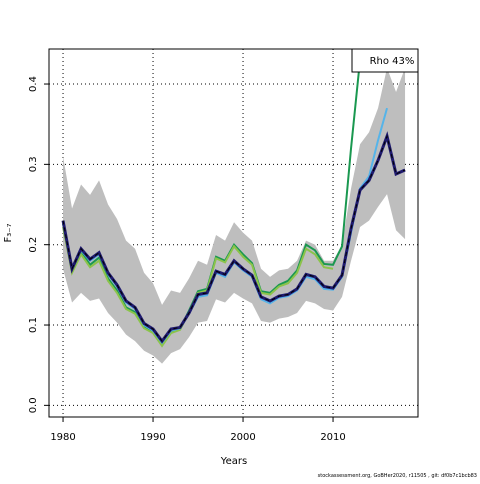 The width and height of the screenshot is (480, 484). I want to click on series-line, so click(198, 287).